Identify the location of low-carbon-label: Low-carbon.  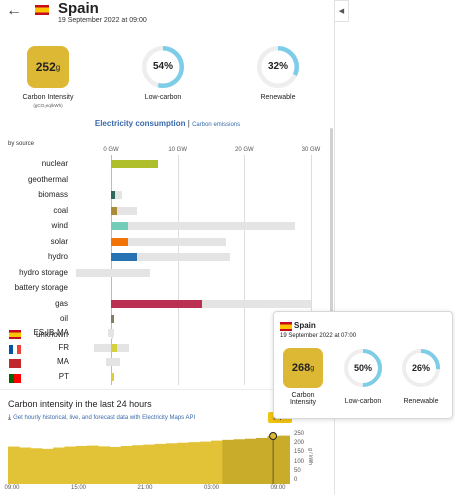
(163, 97).